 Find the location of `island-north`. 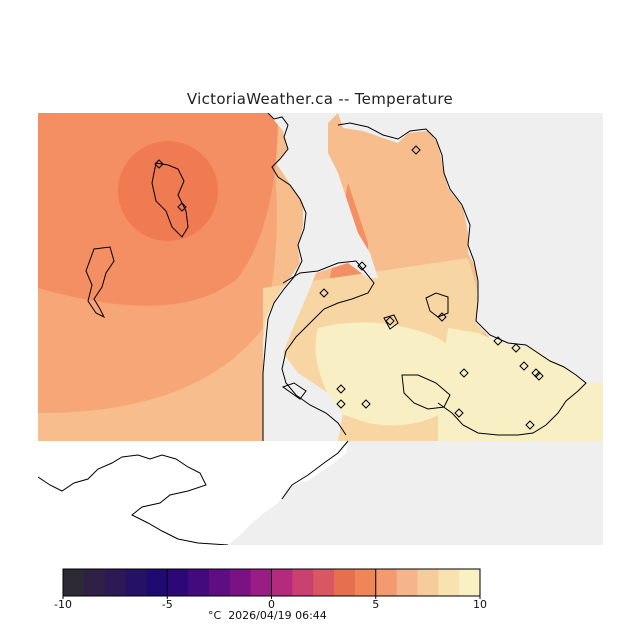

island-north is located at coordinates (170, 200).